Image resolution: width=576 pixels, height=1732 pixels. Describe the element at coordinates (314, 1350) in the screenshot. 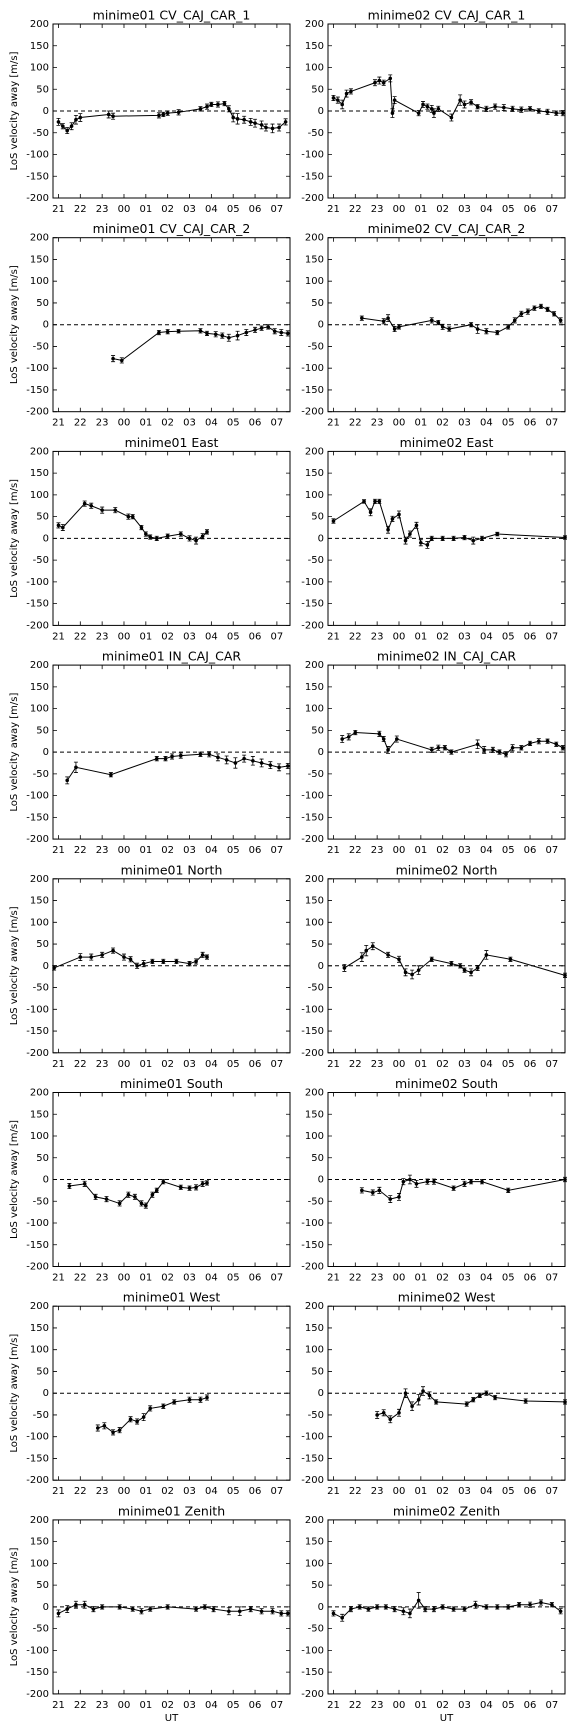

I see `y-tick-label: 100` at that location.